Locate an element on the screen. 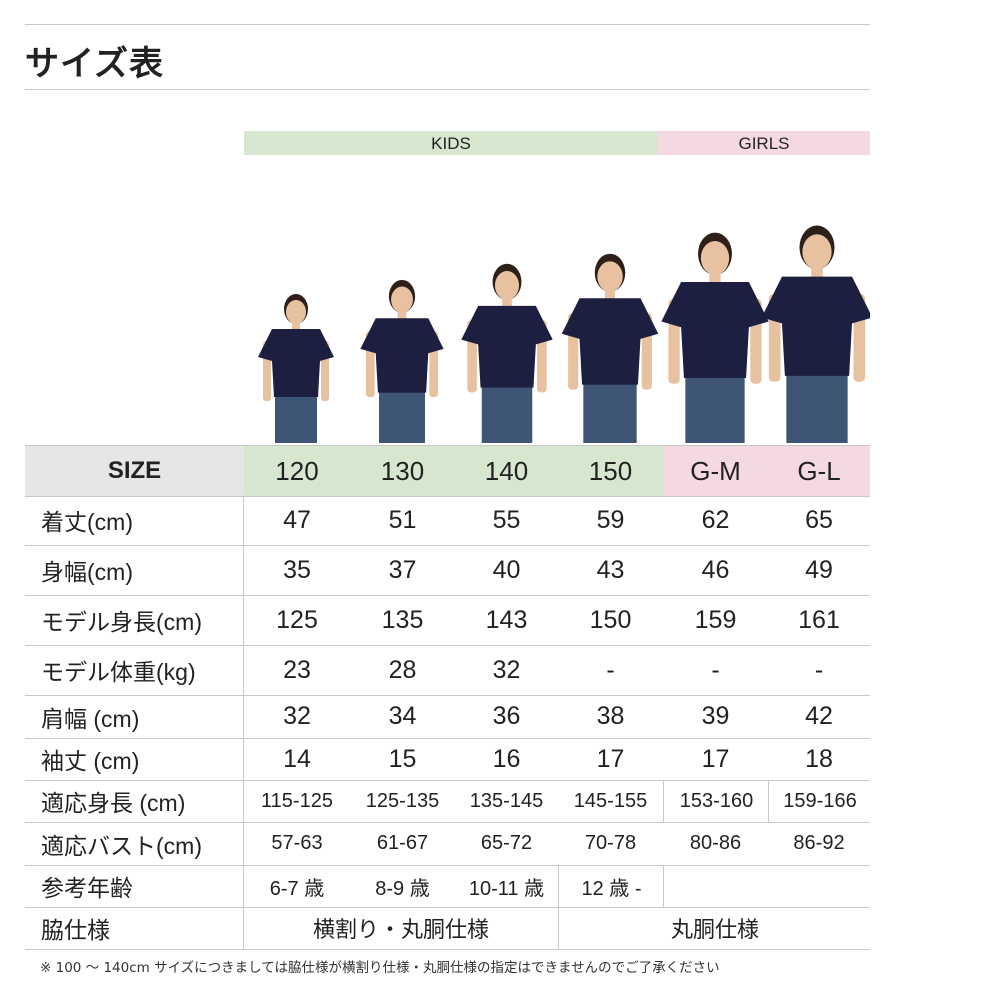  table-row: 着丈(cm) 47 51 55 59 62 65 is located at coordinates (447, 520).